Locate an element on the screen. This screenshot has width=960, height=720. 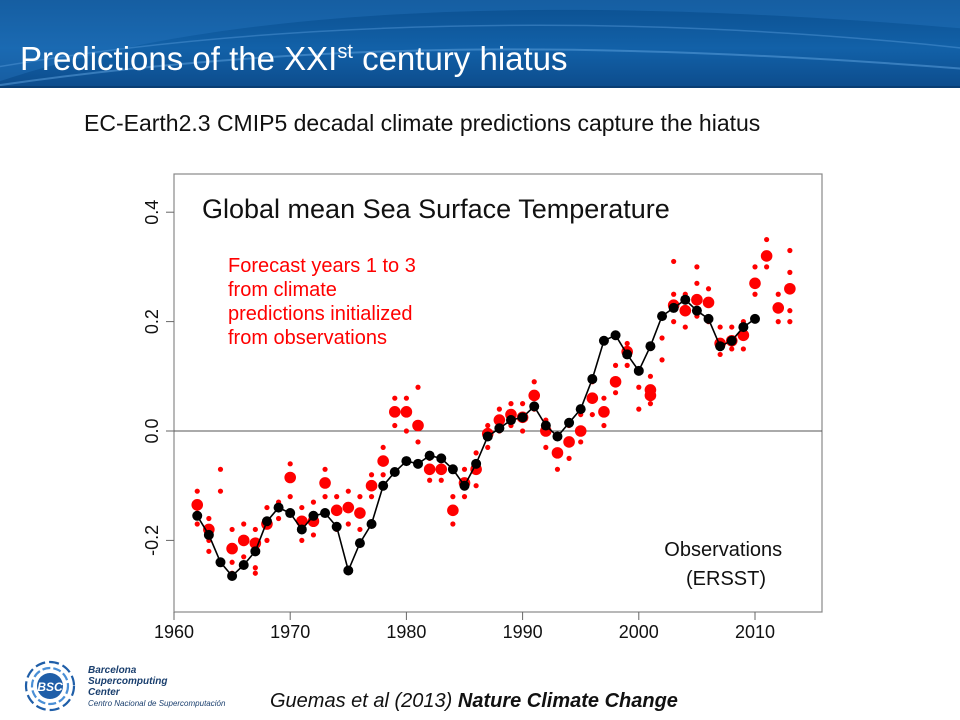
bsc-tagline: Centro Nacional de Supercomputación is located at coordinates (157, 703).